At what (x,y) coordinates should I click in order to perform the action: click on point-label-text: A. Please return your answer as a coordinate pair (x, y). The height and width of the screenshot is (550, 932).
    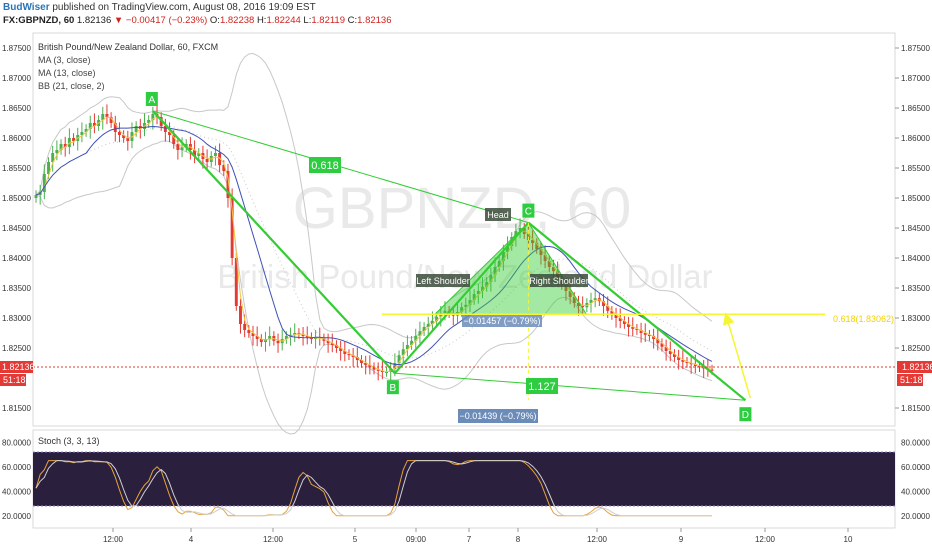
    Looking at the image, I should click on (152, 100).